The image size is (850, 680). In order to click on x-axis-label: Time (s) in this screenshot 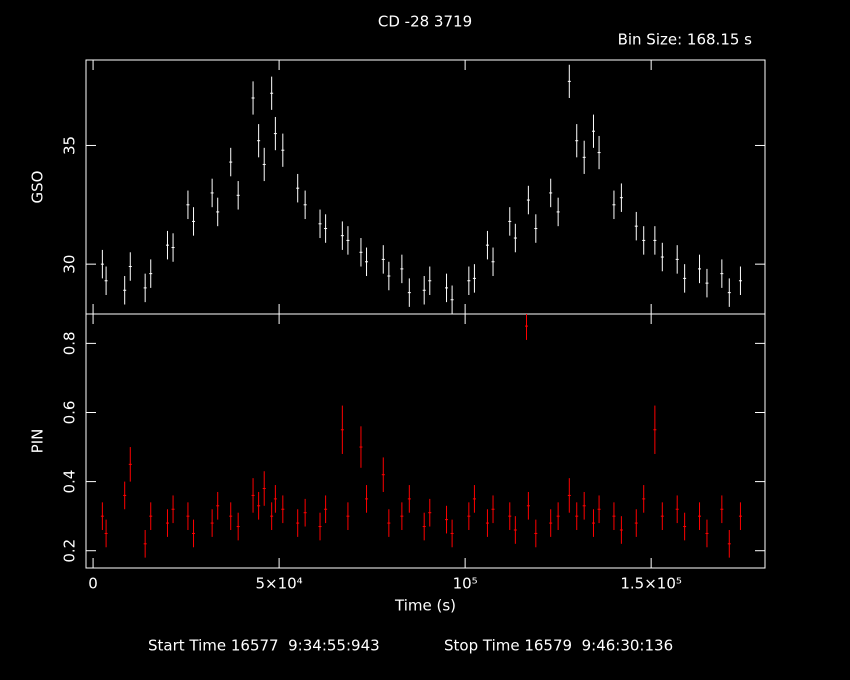, I will do `click(425, 606)`.